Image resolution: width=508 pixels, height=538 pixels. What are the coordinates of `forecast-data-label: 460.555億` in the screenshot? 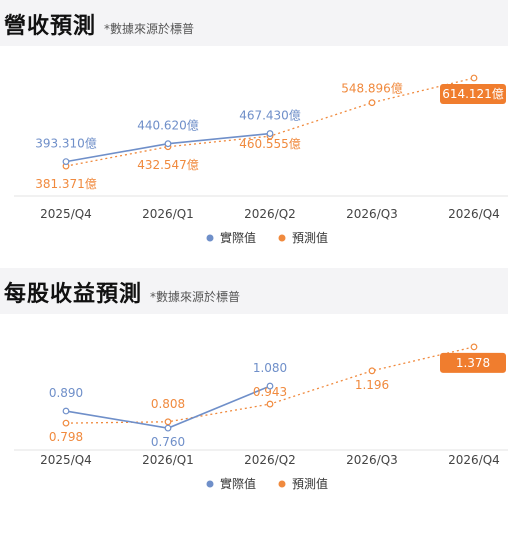 It's located at (270, 144).